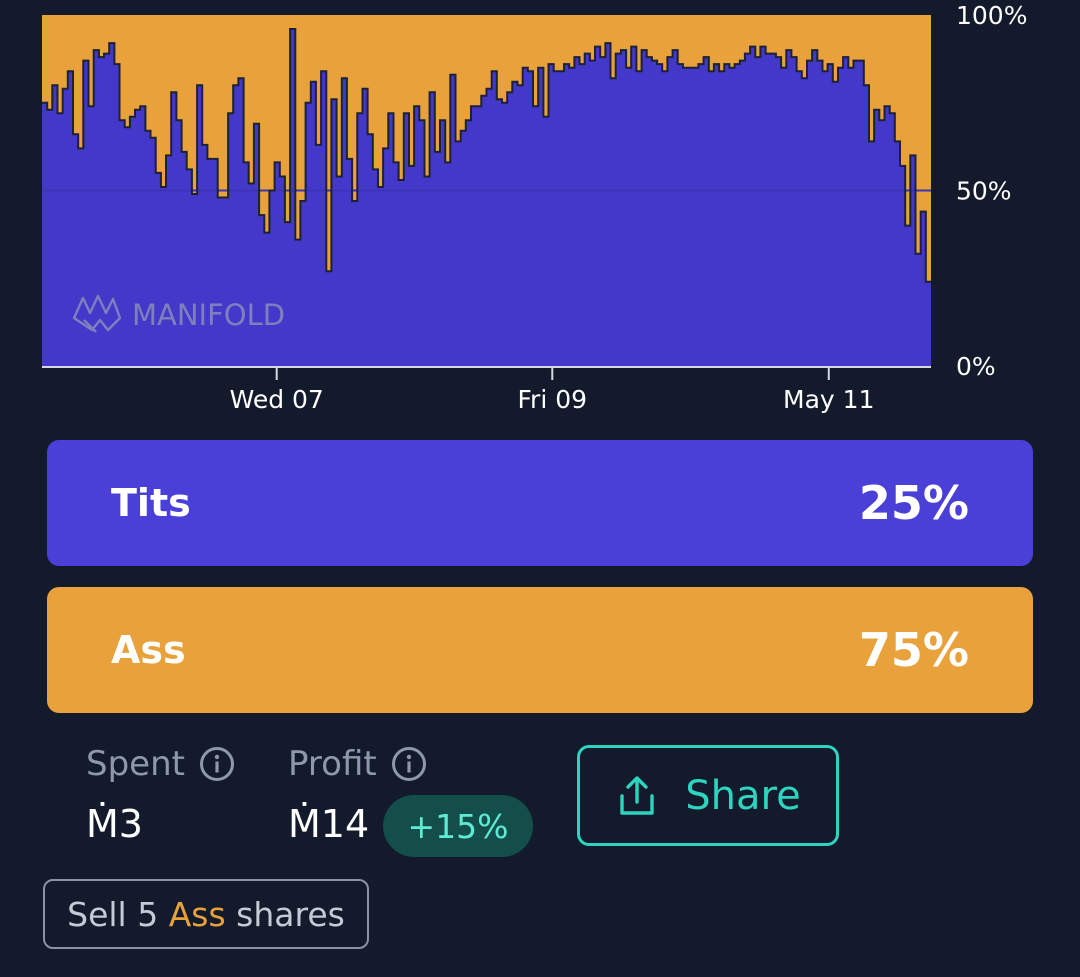  Describe the element at coordinates (976, 366) in the screenshot. I see `y-tick-label: 0%` at that location.